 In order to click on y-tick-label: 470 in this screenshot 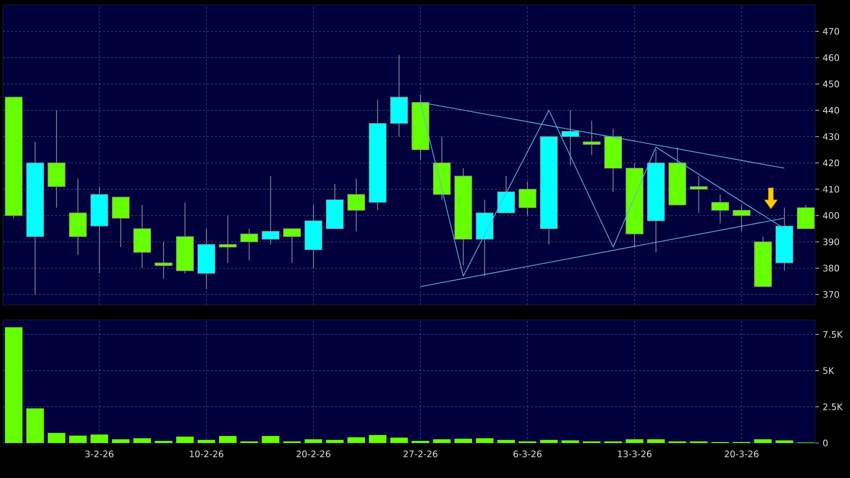, I will do `click(831, 31)`.